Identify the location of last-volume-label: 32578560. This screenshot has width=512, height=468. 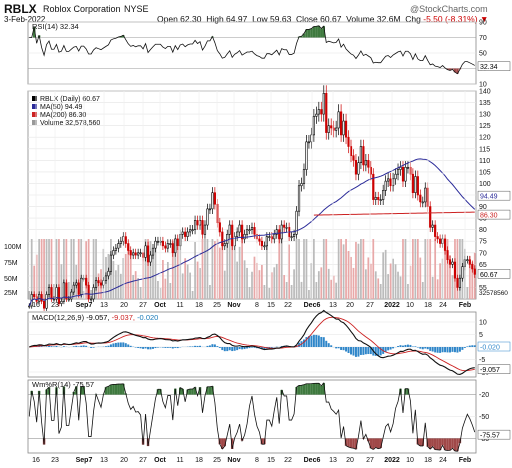
(493, 293).